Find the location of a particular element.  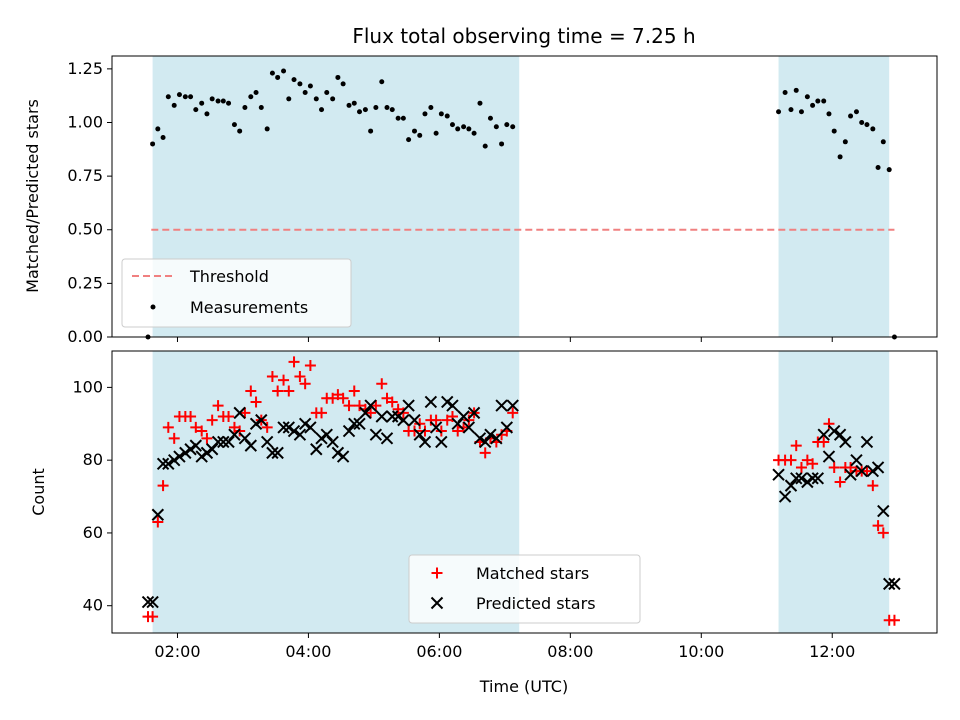

x-tick-label: 04:00 is located at coordinates (308, 651).